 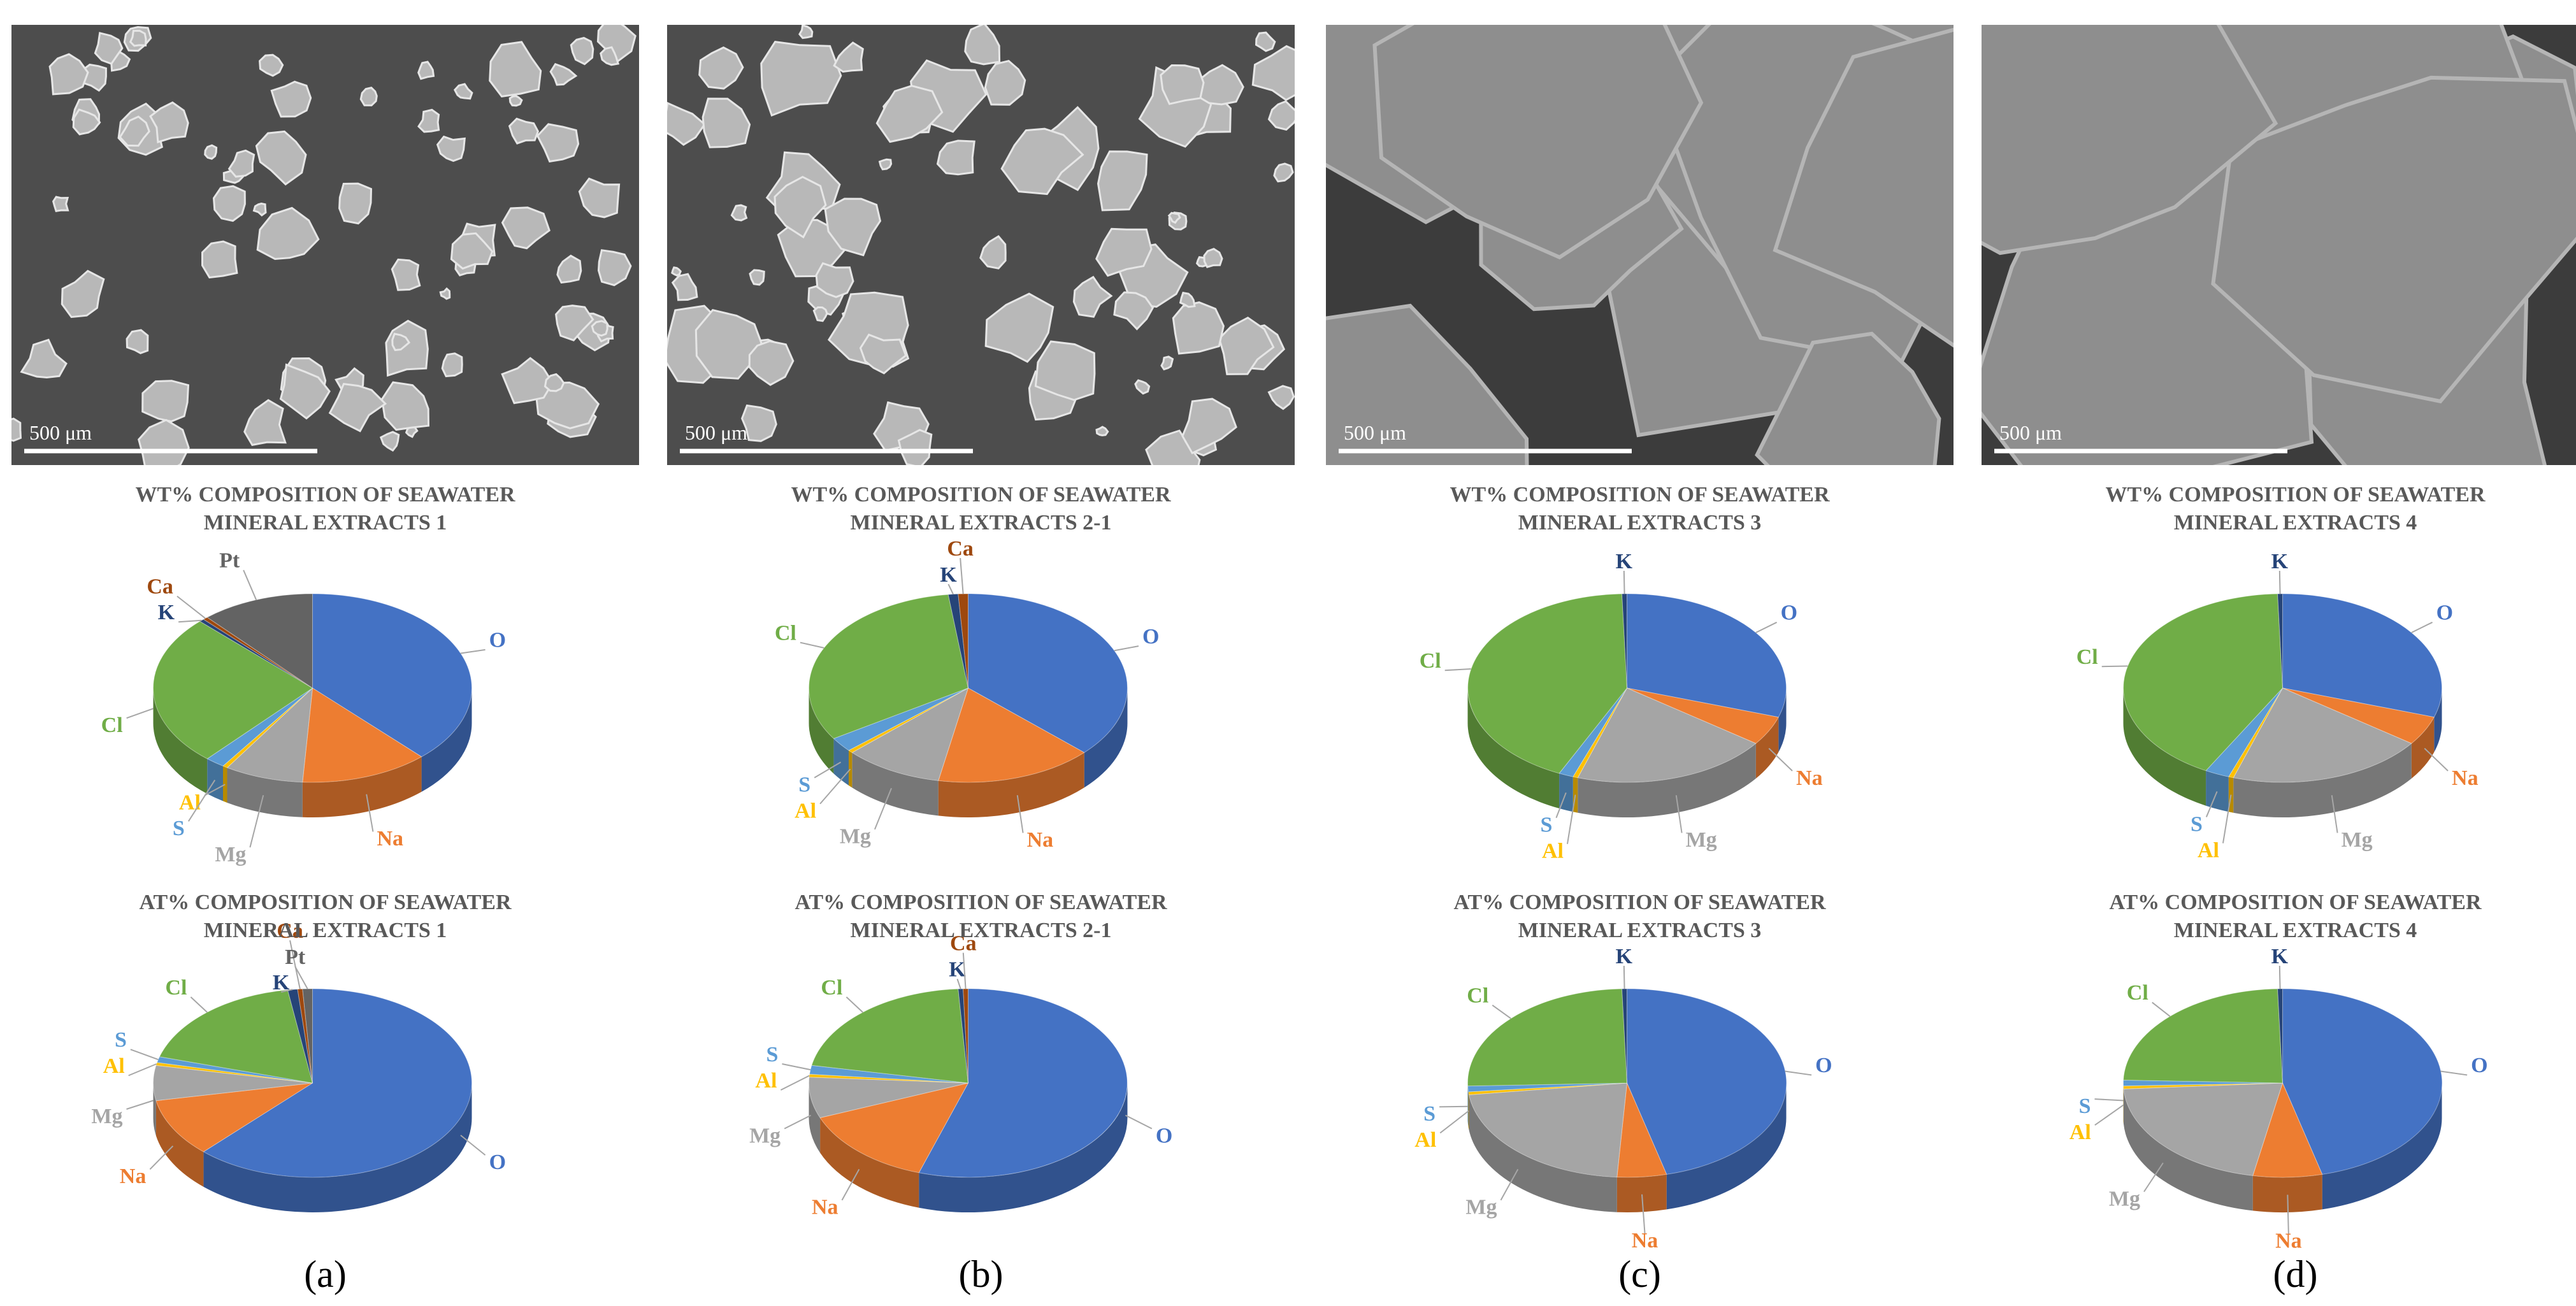 I want to click on pie-chart: O Na Mg AlS Cl K, so click(x=1623, y=1098).